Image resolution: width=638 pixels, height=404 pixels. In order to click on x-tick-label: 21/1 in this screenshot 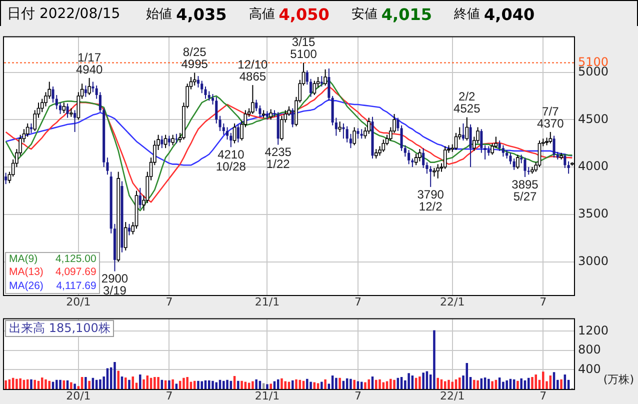, I will do `click(267, 395)`.